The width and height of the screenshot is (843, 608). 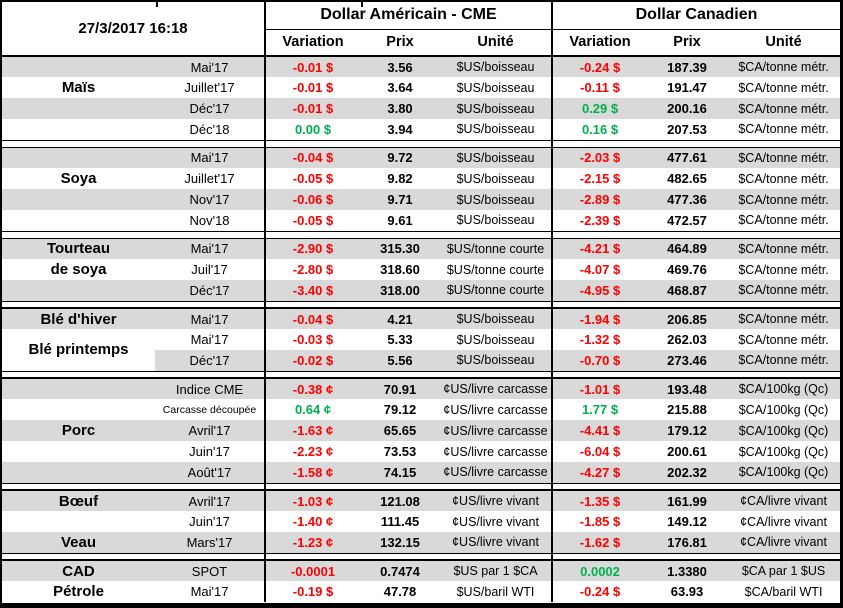 I want to click on us-price-cell: 315.30, so click(x=400, y=248).